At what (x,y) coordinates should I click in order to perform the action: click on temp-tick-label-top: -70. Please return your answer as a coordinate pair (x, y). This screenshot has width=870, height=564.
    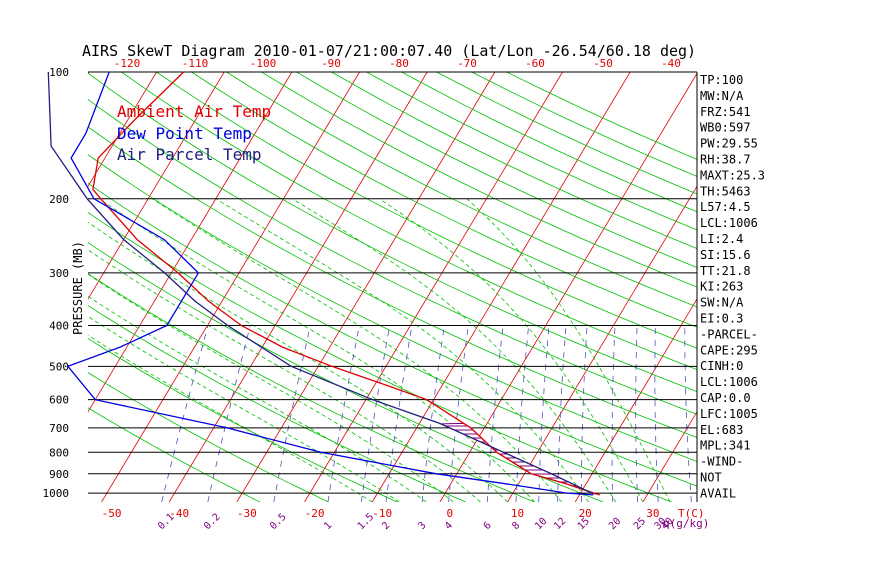
    Looking at the image, I should click on (467, 63).